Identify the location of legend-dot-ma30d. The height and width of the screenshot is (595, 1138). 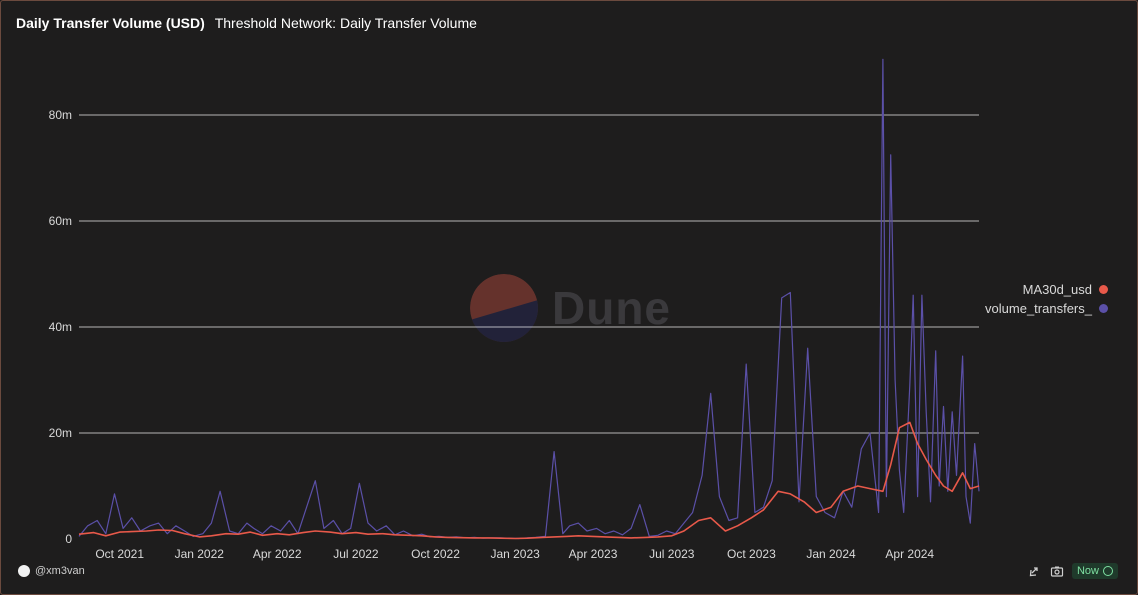
(1103, 289).